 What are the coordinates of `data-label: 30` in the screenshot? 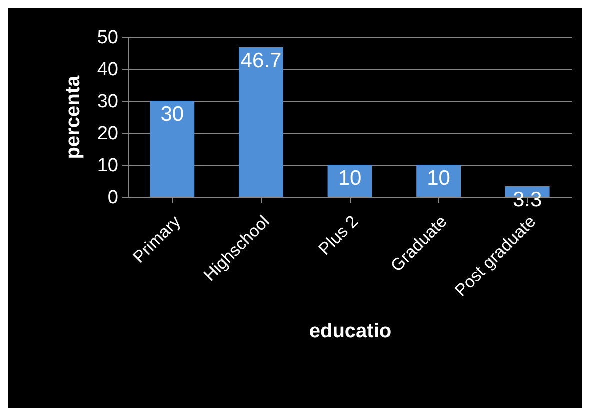 It's located at (172, 114).